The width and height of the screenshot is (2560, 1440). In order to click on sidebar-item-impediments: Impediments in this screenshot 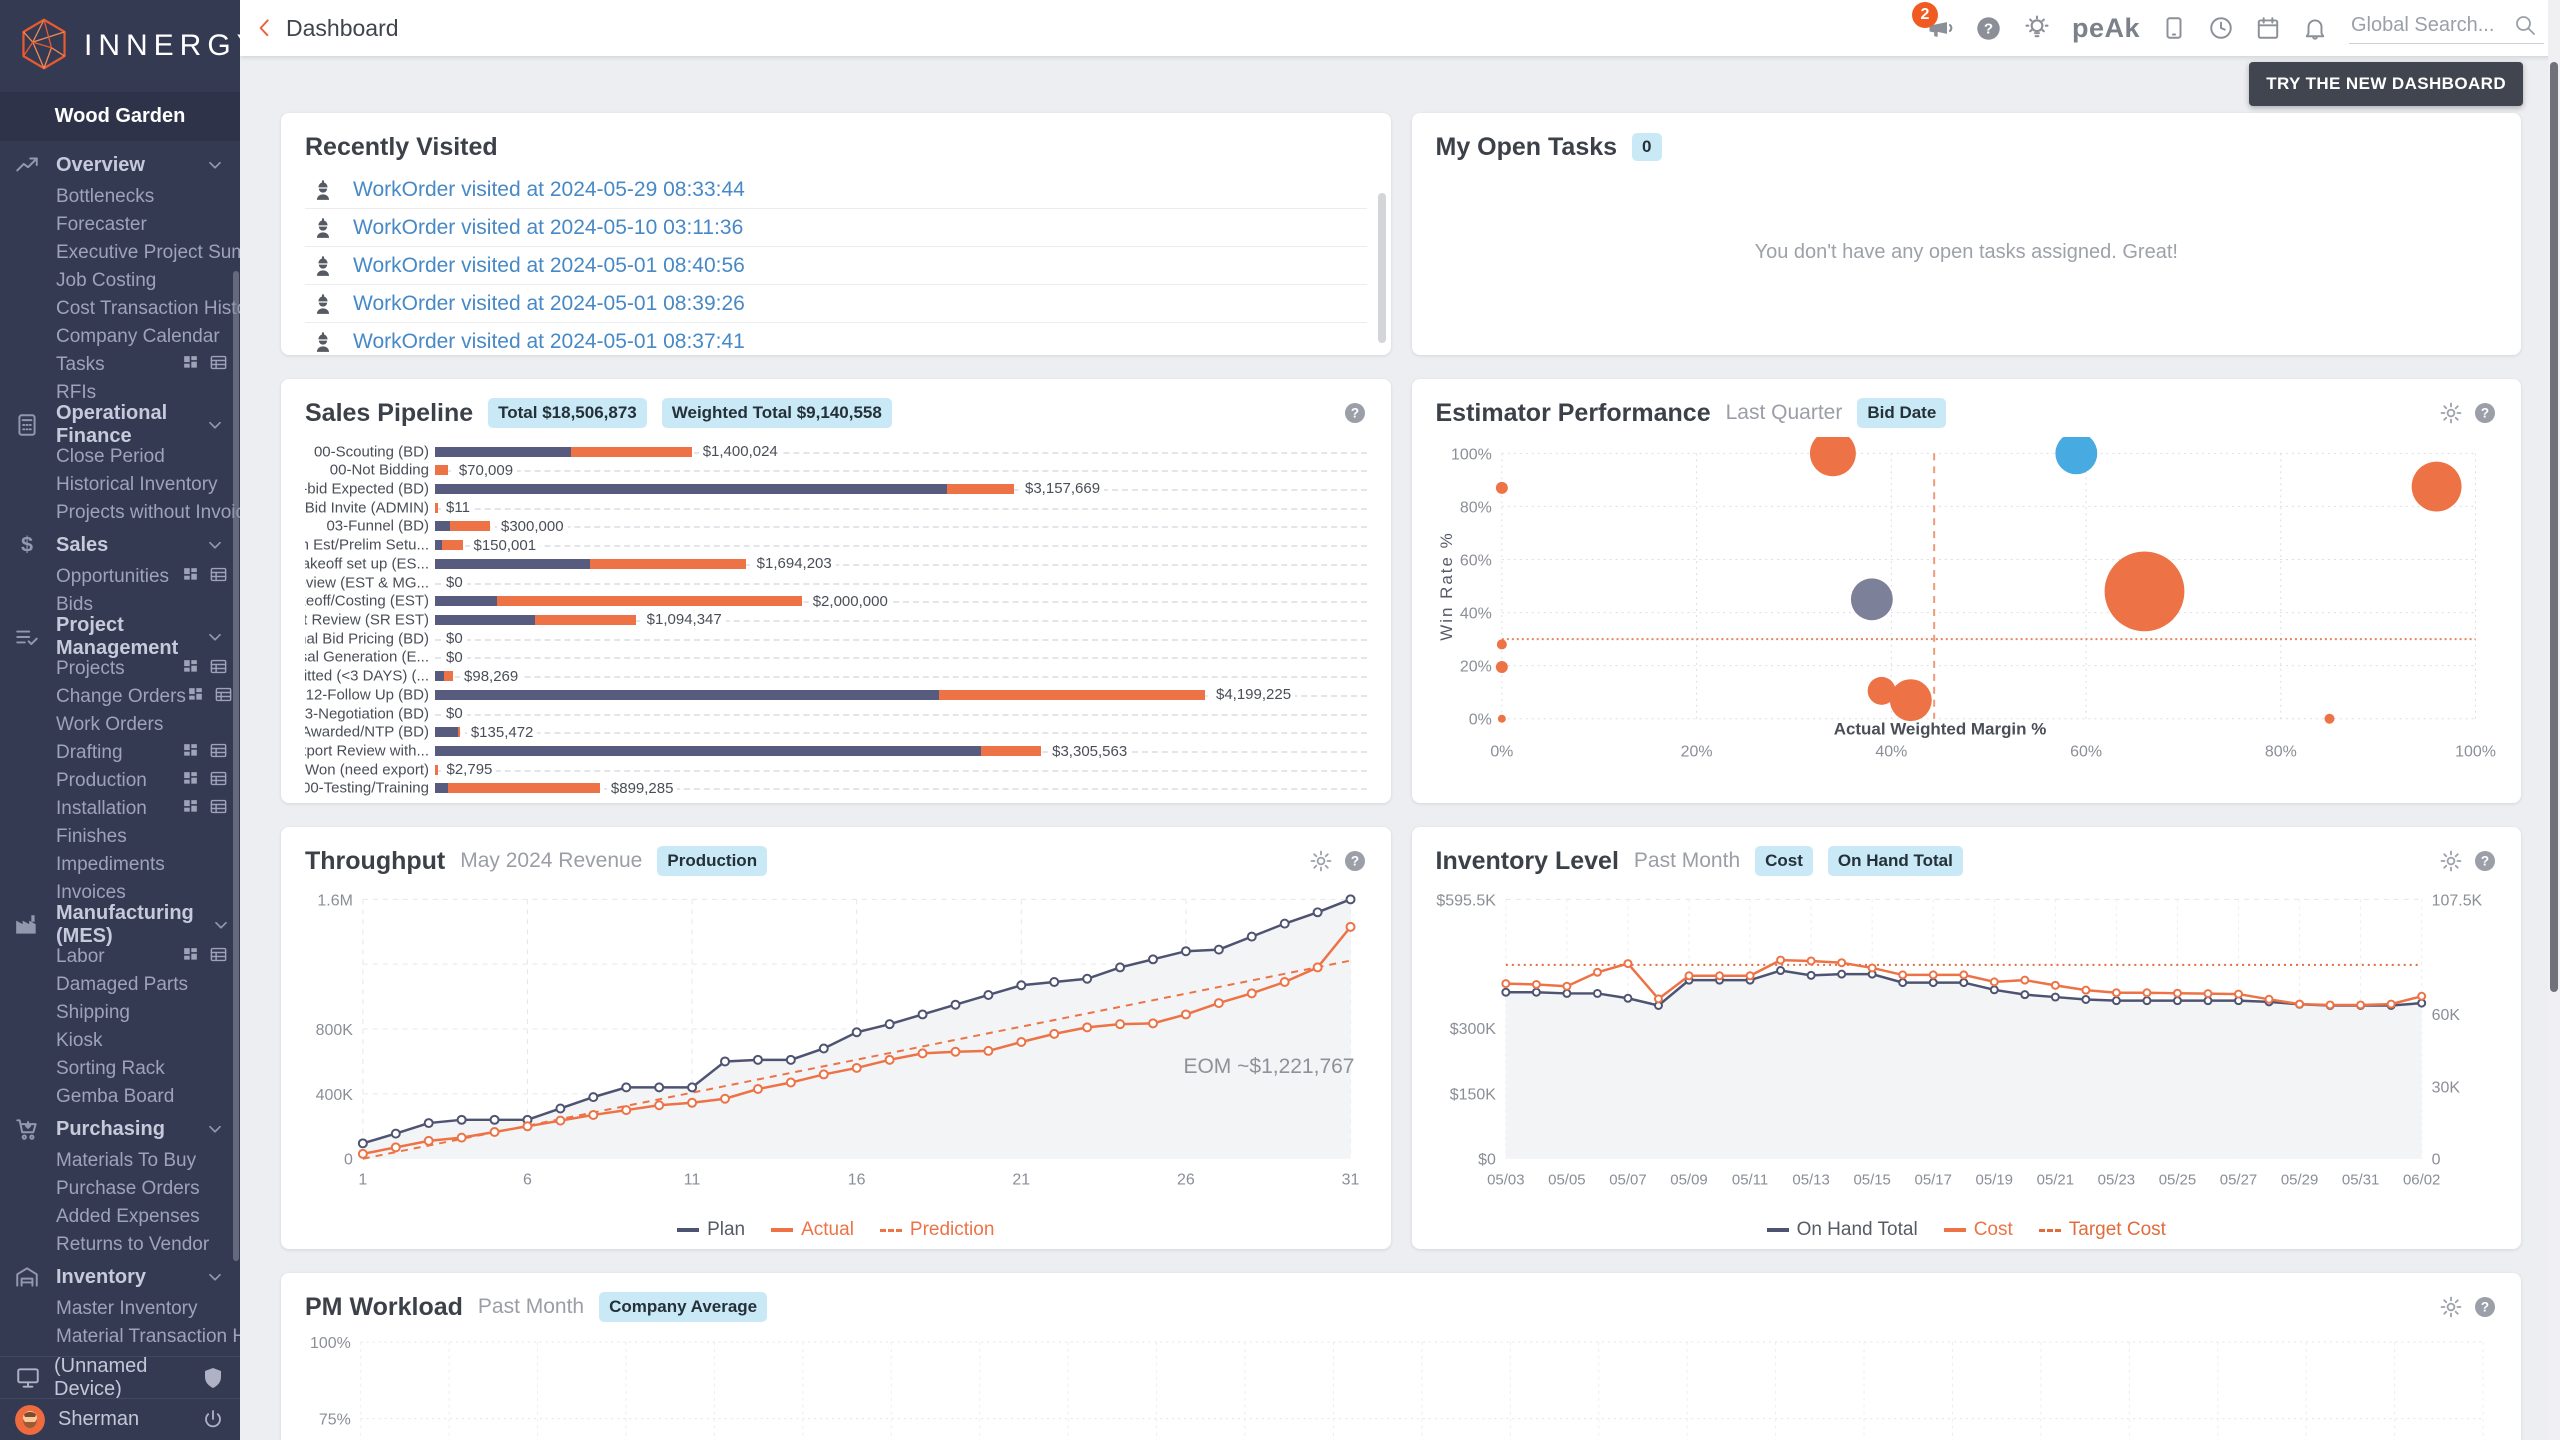, I will do `click(120, 865)`.